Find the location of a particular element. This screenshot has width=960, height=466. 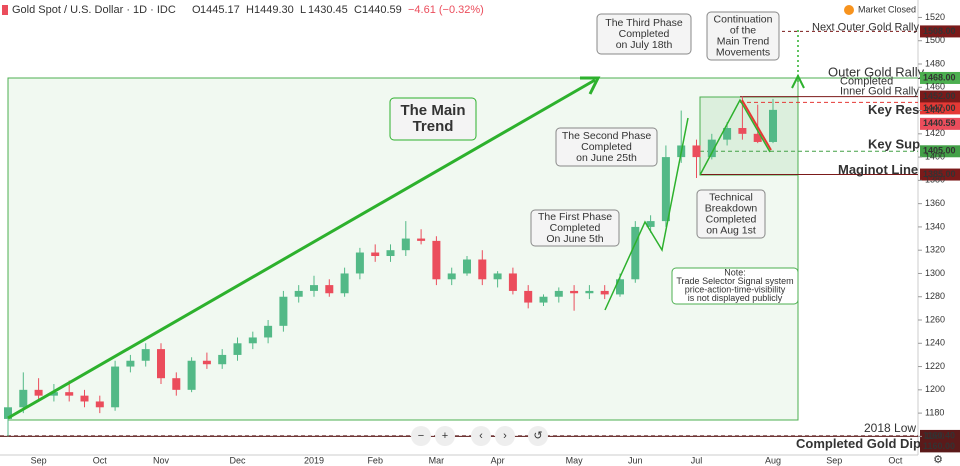

ohlc-value: 1449.30 is located at coordinates (274, 10).